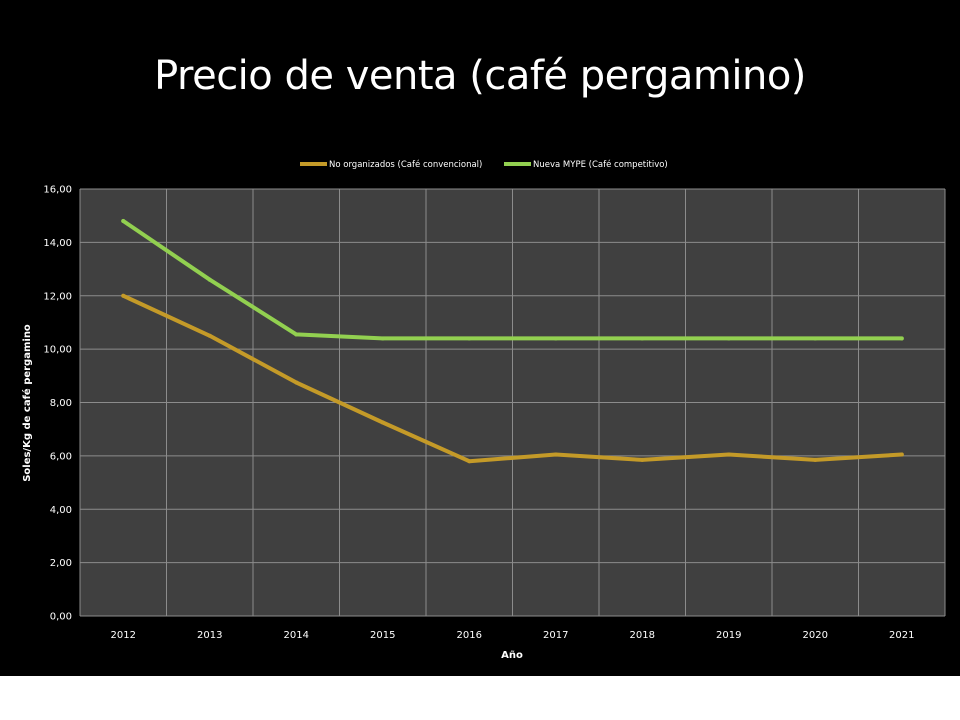  Describe the element at coordinates (600, 164) in the screenshot. I see `legend-label-series-2: Nueva MYPE (Café competitivo)` at that location.